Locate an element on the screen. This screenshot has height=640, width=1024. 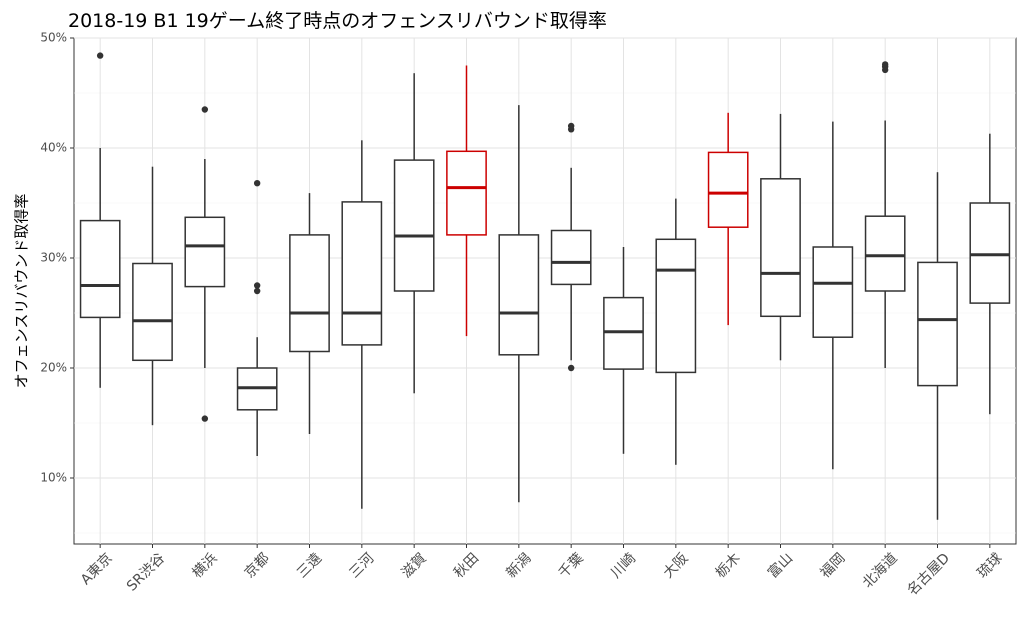
y-tick-label: 50% is located at coordinates (53, 38).